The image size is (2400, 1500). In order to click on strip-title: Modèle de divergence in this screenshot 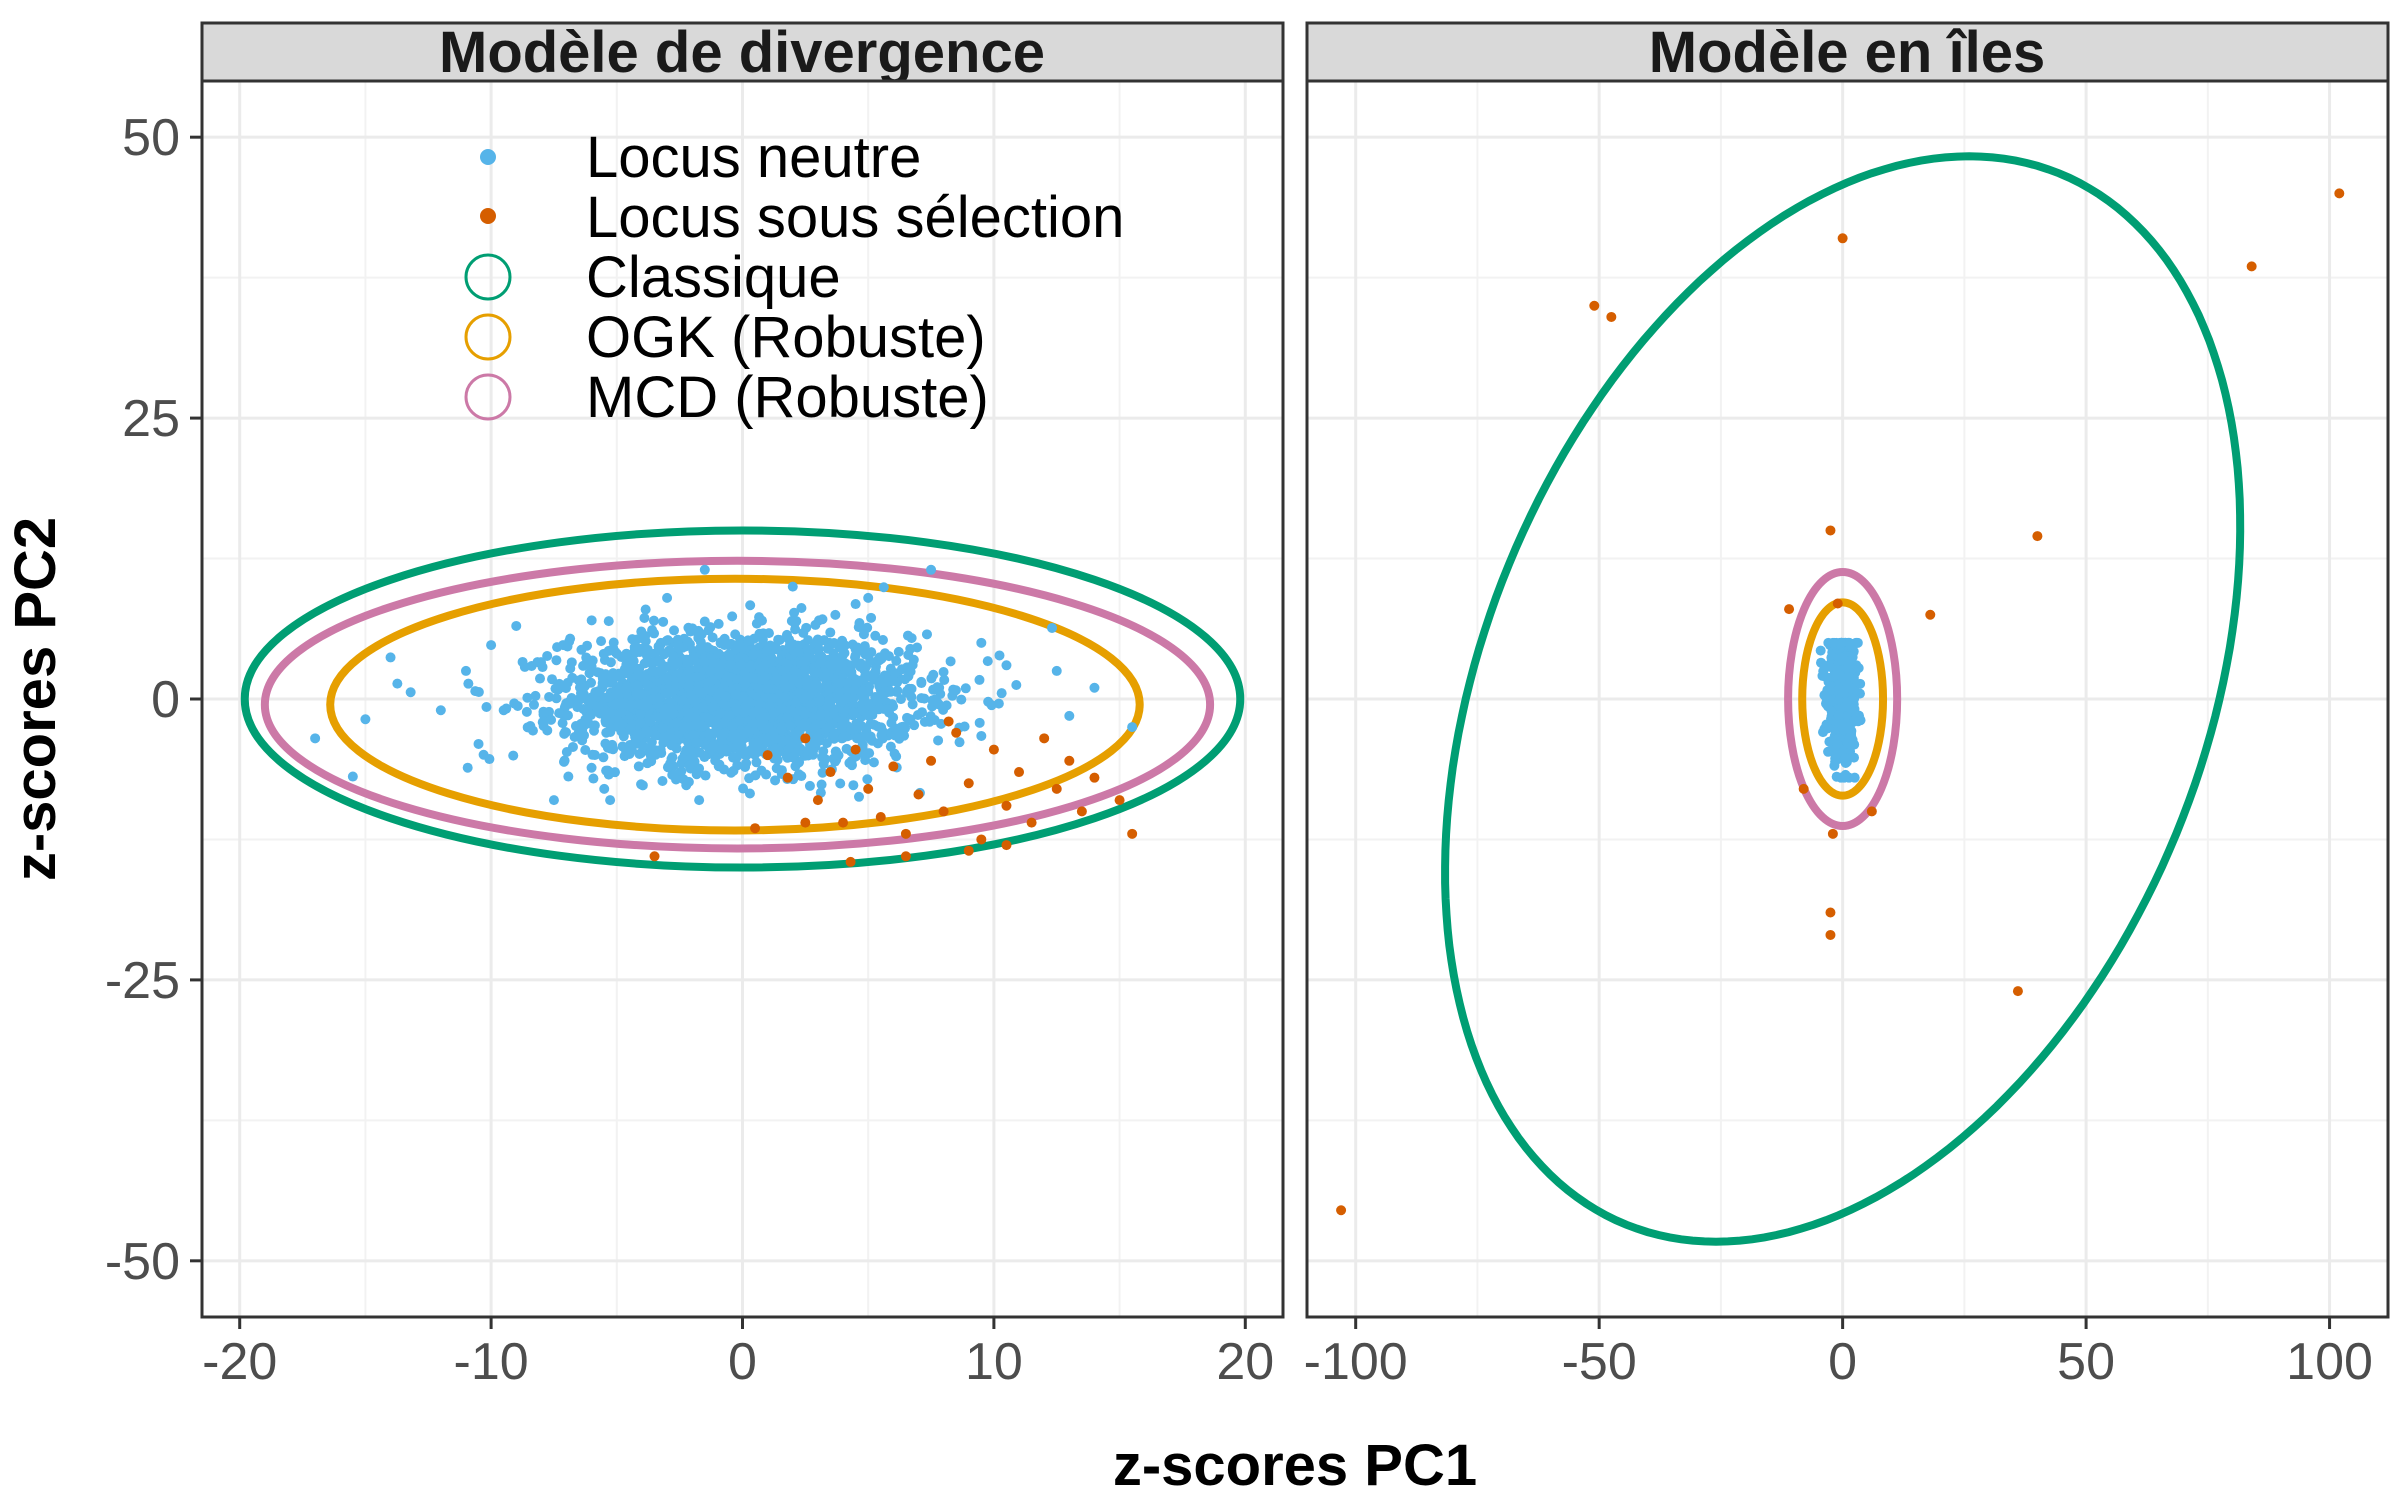, I will do `click(742, 52)`.